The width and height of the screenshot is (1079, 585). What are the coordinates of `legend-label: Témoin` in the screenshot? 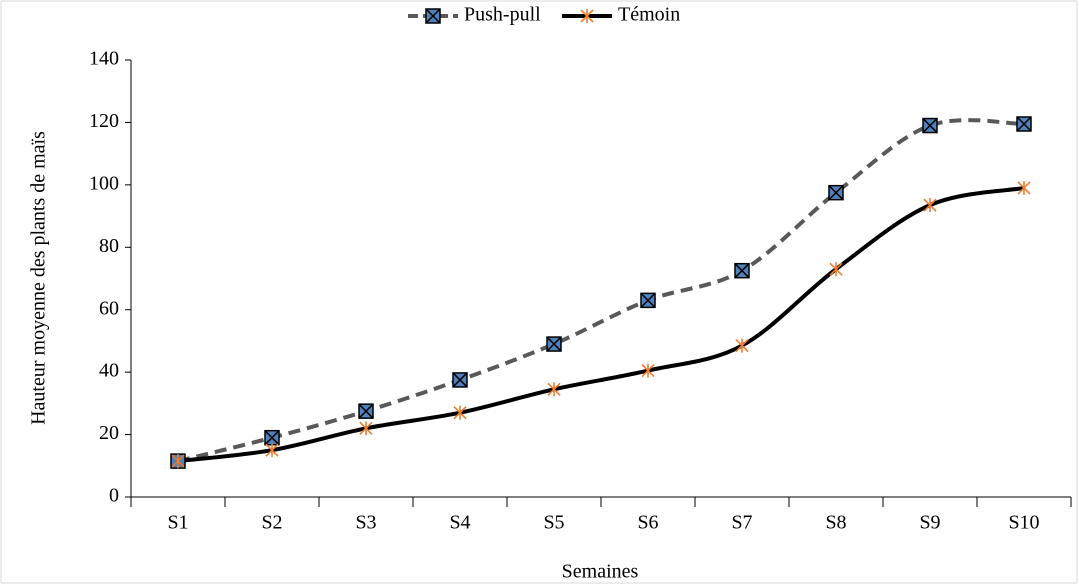 It's located at (649, 15).